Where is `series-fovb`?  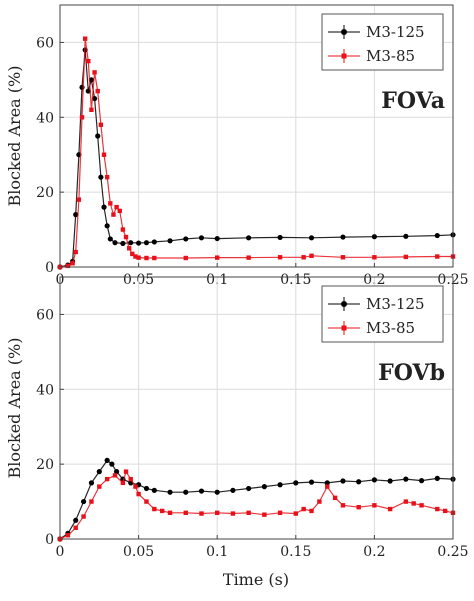
series-fovb is located at coordinates (256, 499).